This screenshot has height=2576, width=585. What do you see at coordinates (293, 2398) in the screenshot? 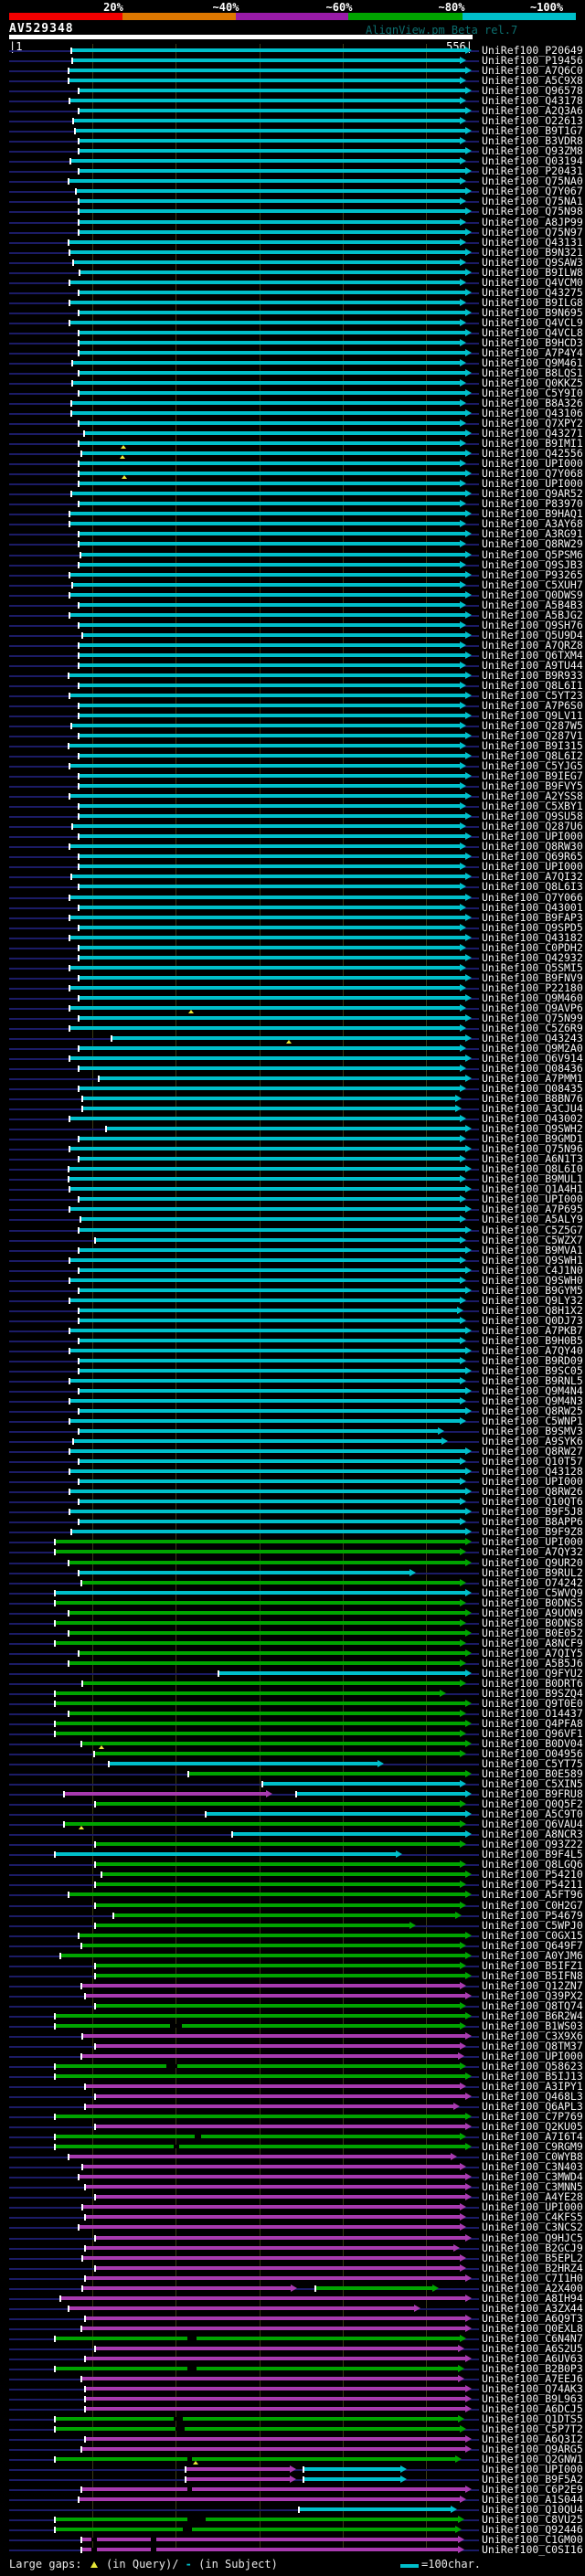
I see `hit-row: UniRef100_B9L963` at bounding box center [293, 2398].